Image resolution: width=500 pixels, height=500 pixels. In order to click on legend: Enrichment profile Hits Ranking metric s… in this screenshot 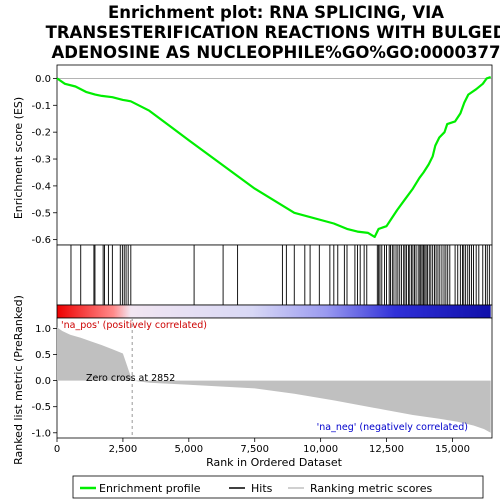, I will do `click(278, 487)`.